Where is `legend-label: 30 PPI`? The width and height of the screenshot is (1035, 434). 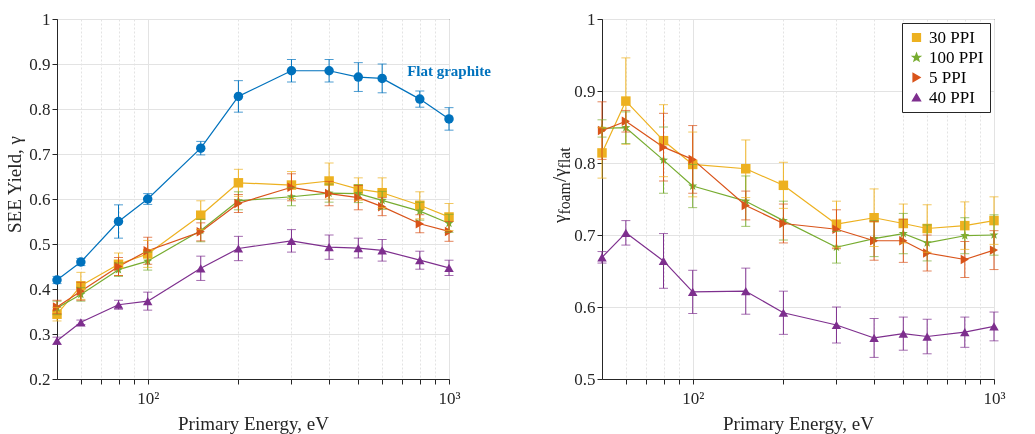 legend-label: 30 PPI is located at coordinates (952, 37).